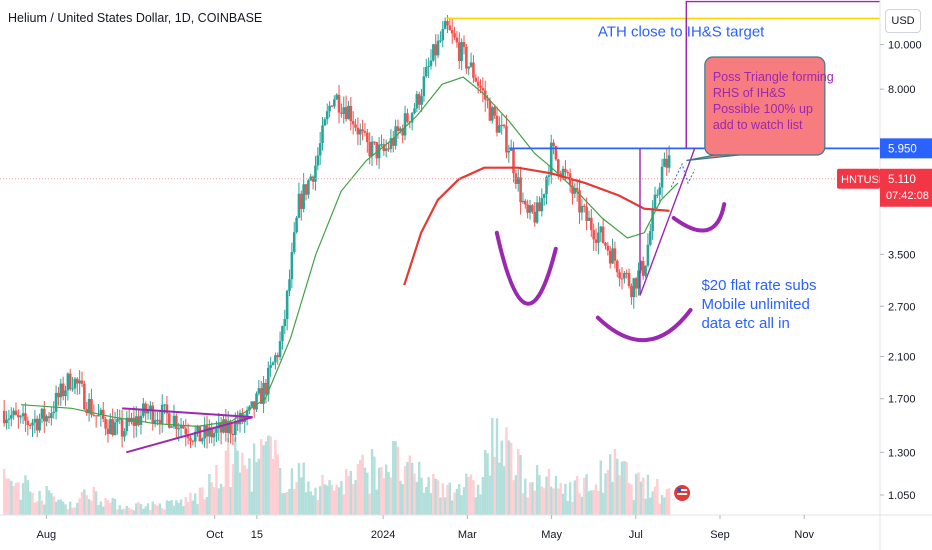  I want to click on symbol-label-bg, so click(858, 178).